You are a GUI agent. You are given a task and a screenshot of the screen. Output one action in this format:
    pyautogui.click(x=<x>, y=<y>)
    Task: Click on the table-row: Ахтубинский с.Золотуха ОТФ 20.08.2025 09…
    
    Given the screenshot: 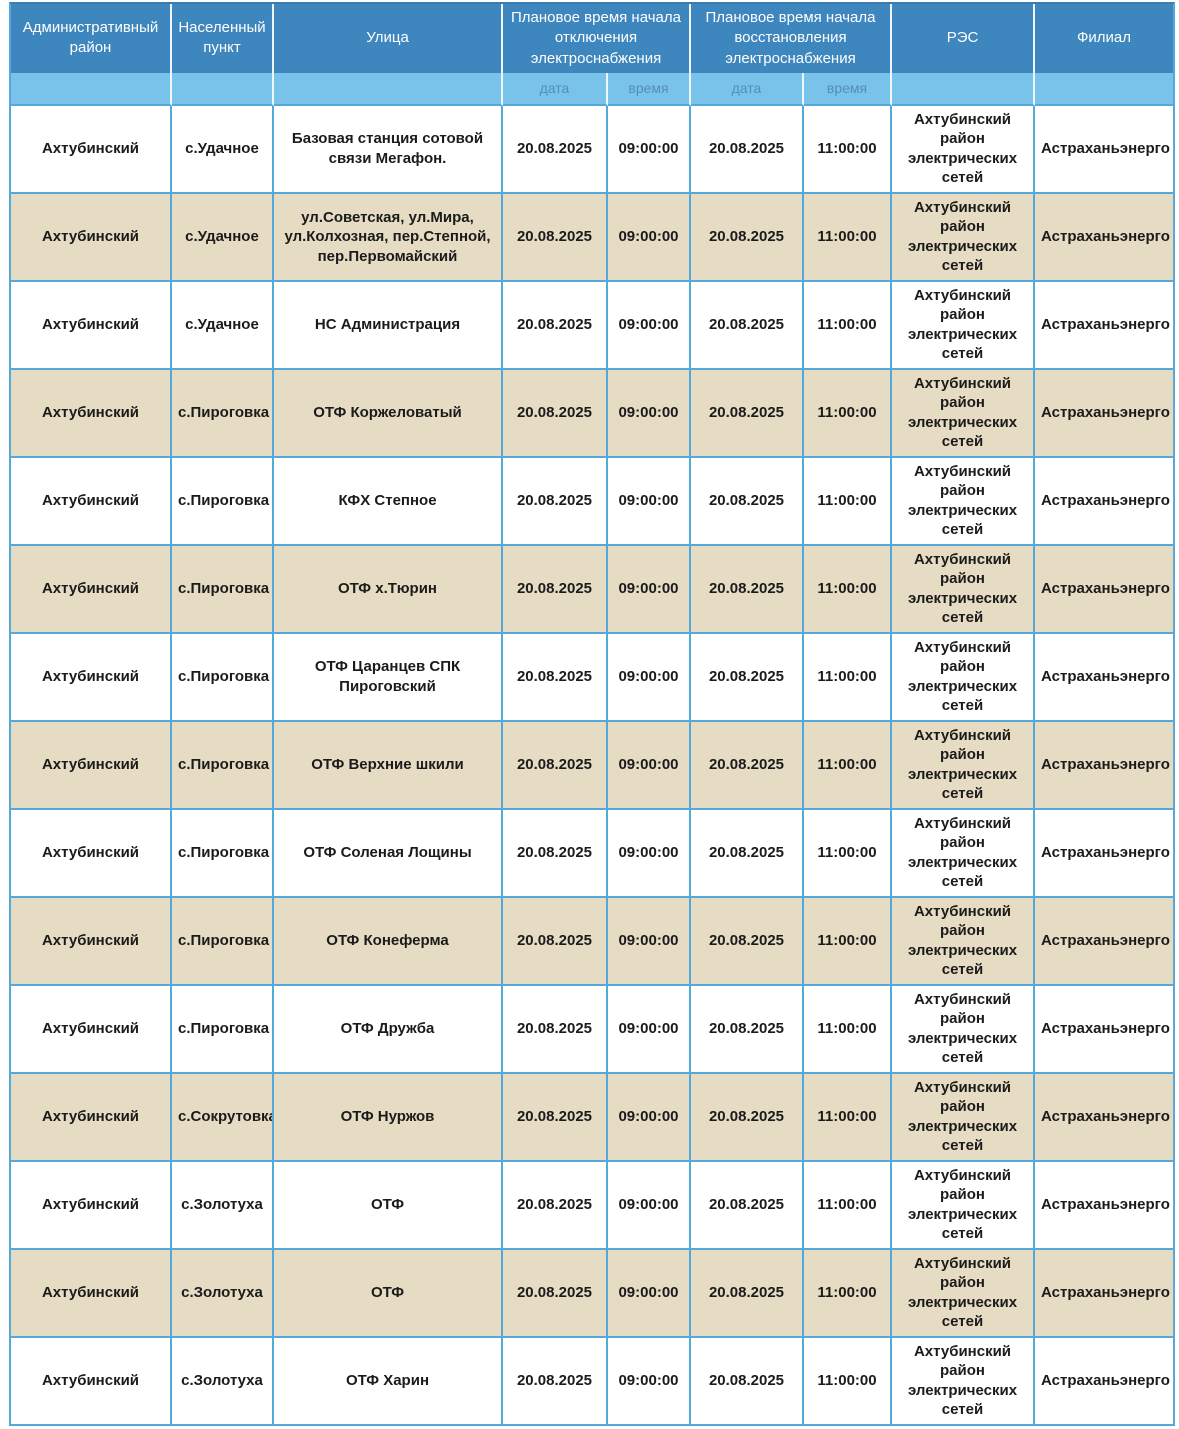 What is the action you would take?
    pyautogui.click(x=592, y=1293)
    